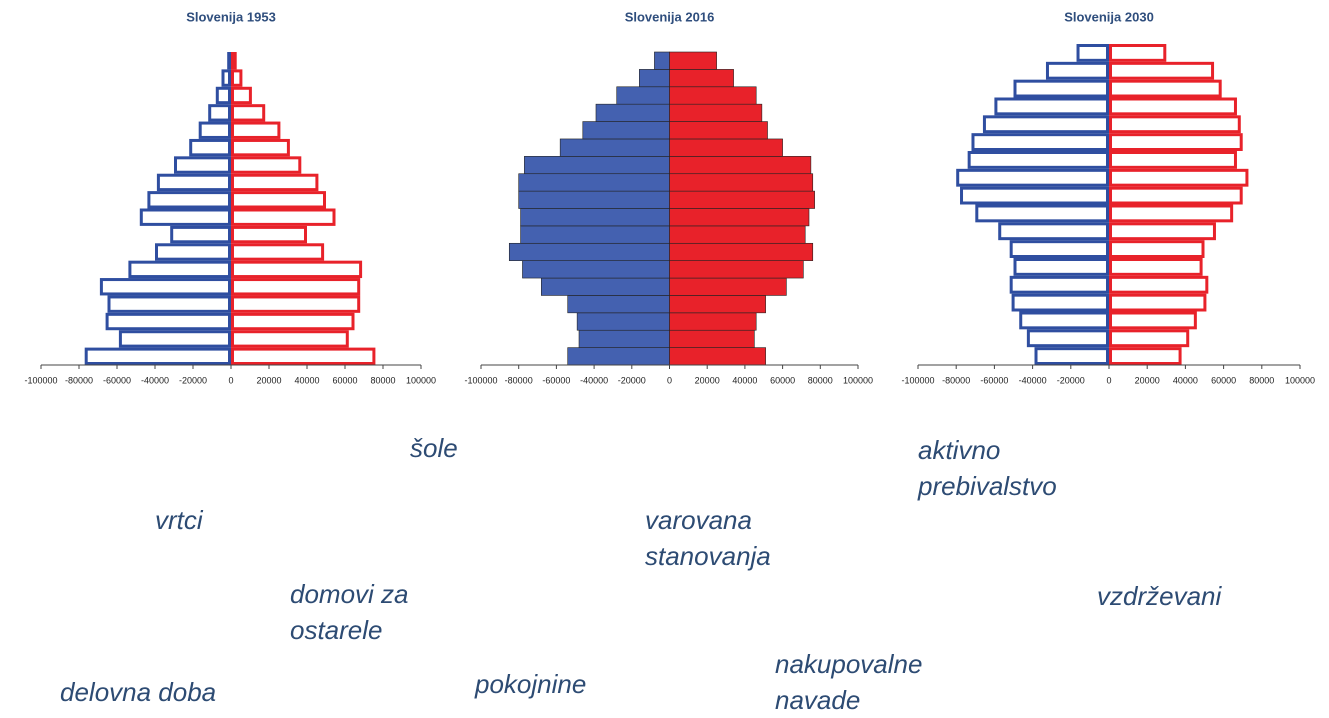  What do you see at coordinates (858, 380) in the screenshot?
I see `x-tick-label: 100000` at bounding box center [858, 380].